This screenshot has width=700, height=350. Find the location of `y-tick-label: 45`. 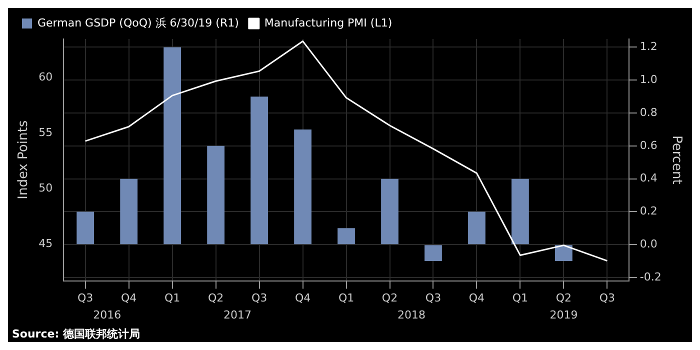

y-tick-label: 45 is located at coordinates (45, 243).